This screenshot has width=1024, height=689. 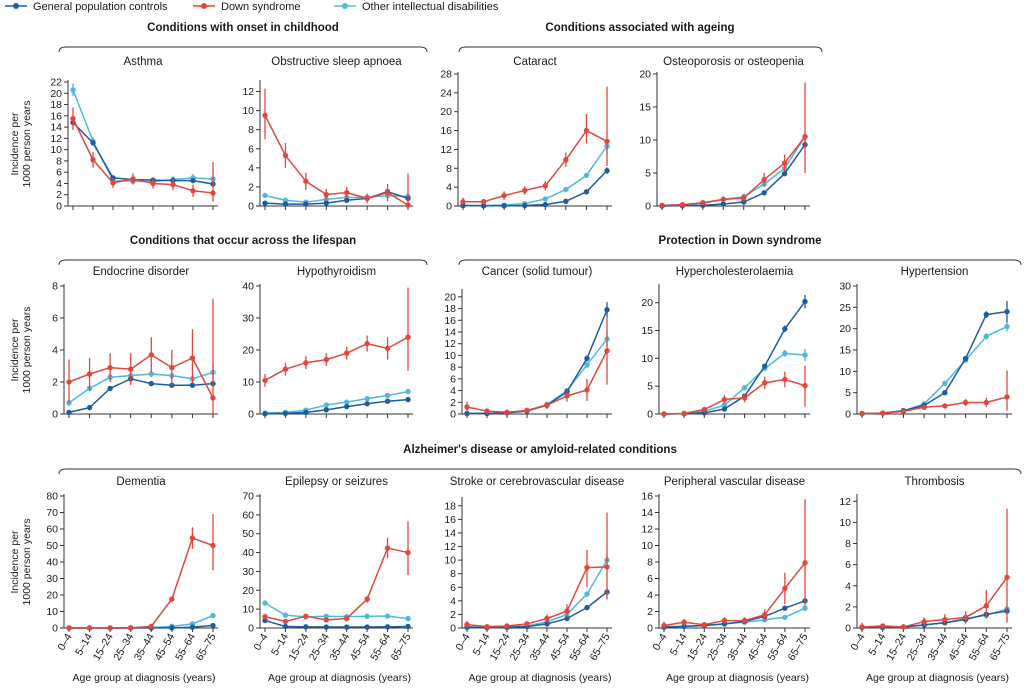 I want to click on legend-item: Down syndrome, so click(x=246, y=7).